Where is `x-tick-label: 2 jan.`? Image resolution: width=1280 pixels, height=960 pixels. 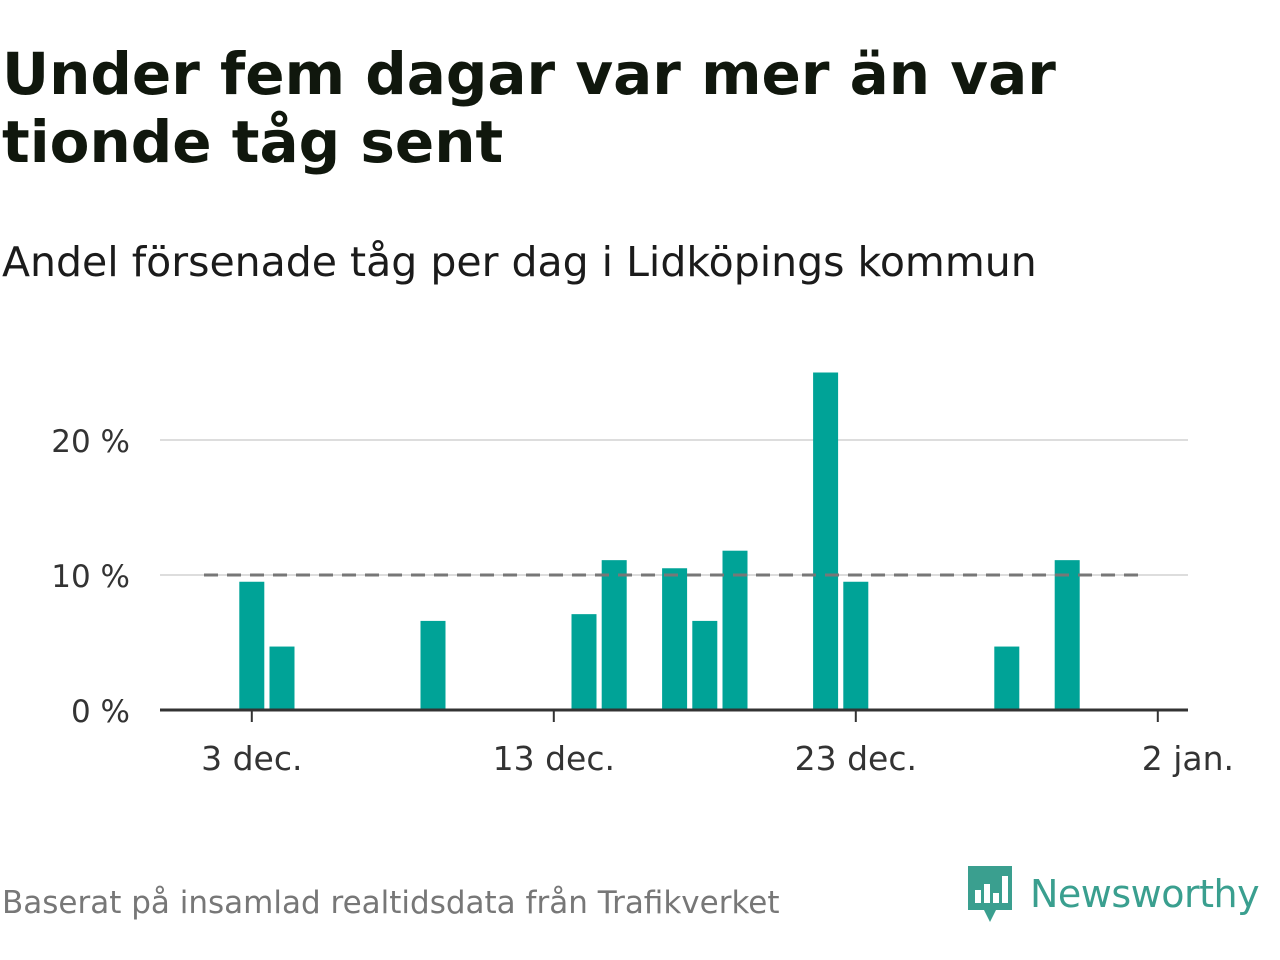 x-tick-label: 2 jan. is located at coordinates (1188, 758).